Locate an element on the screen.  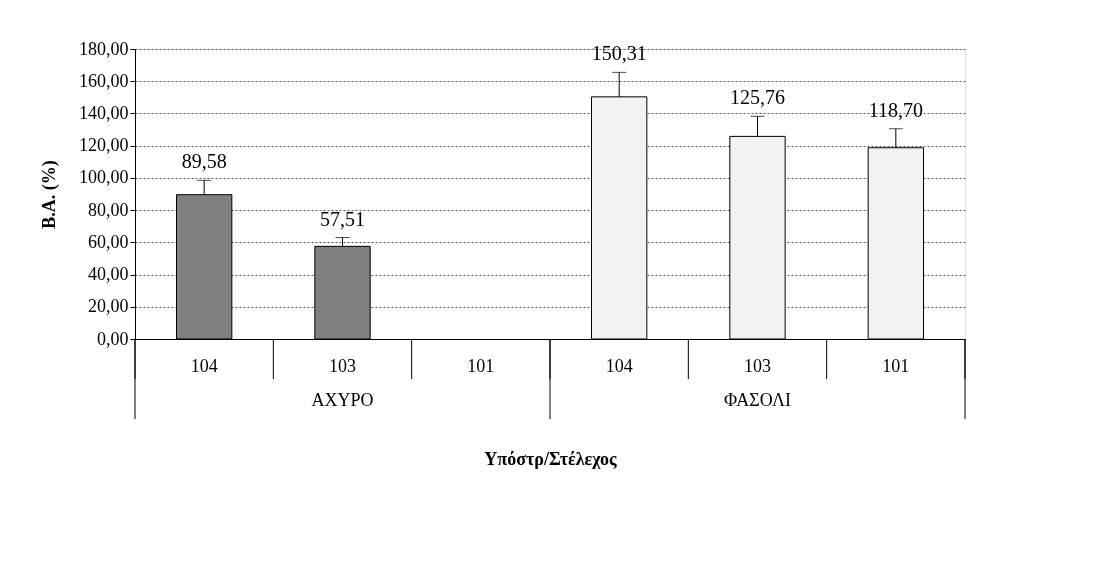
x-axis-title: Υπόστρ/Στέλεχος is located at coordinates (551, 458).